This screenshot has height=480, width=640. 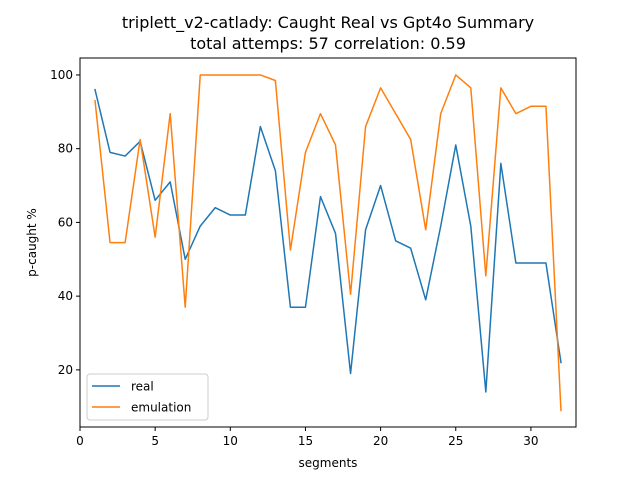 I want to click on x-tick-label: 15, so click(x=305, y=441).